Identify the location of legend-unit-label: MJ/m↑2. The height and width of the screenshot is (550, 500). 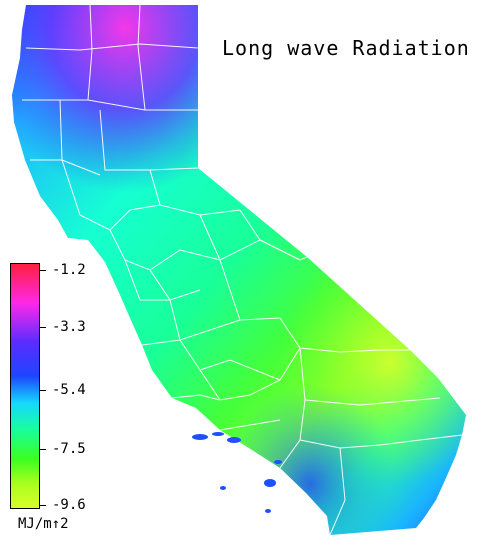
(43, 524).